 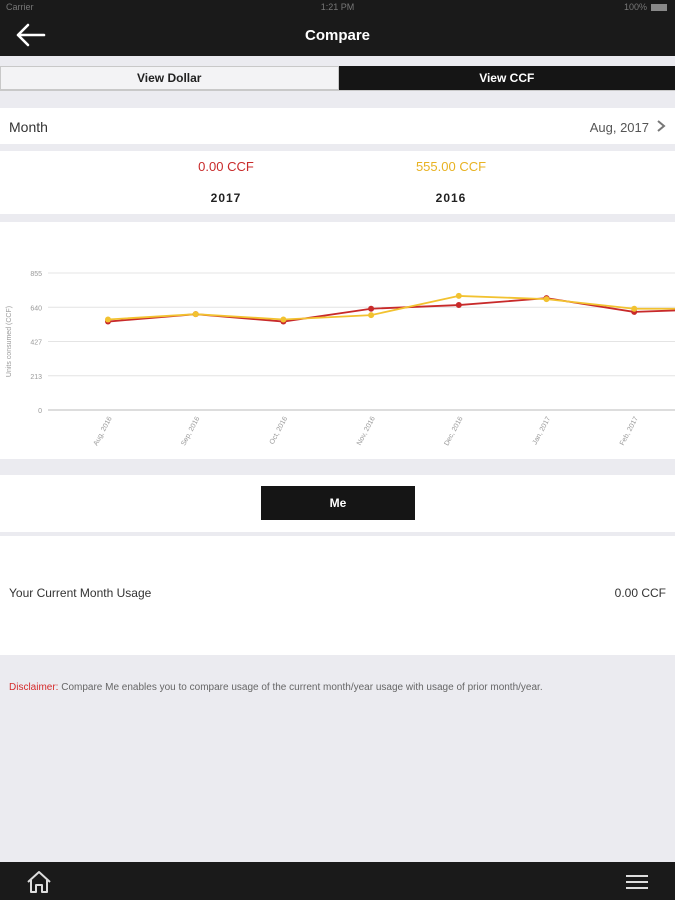 What do you see at coordinates (190, 432) in the screenshot?
I see `x-tick-label: Sep, 2016` at bounding box center [190, 432].